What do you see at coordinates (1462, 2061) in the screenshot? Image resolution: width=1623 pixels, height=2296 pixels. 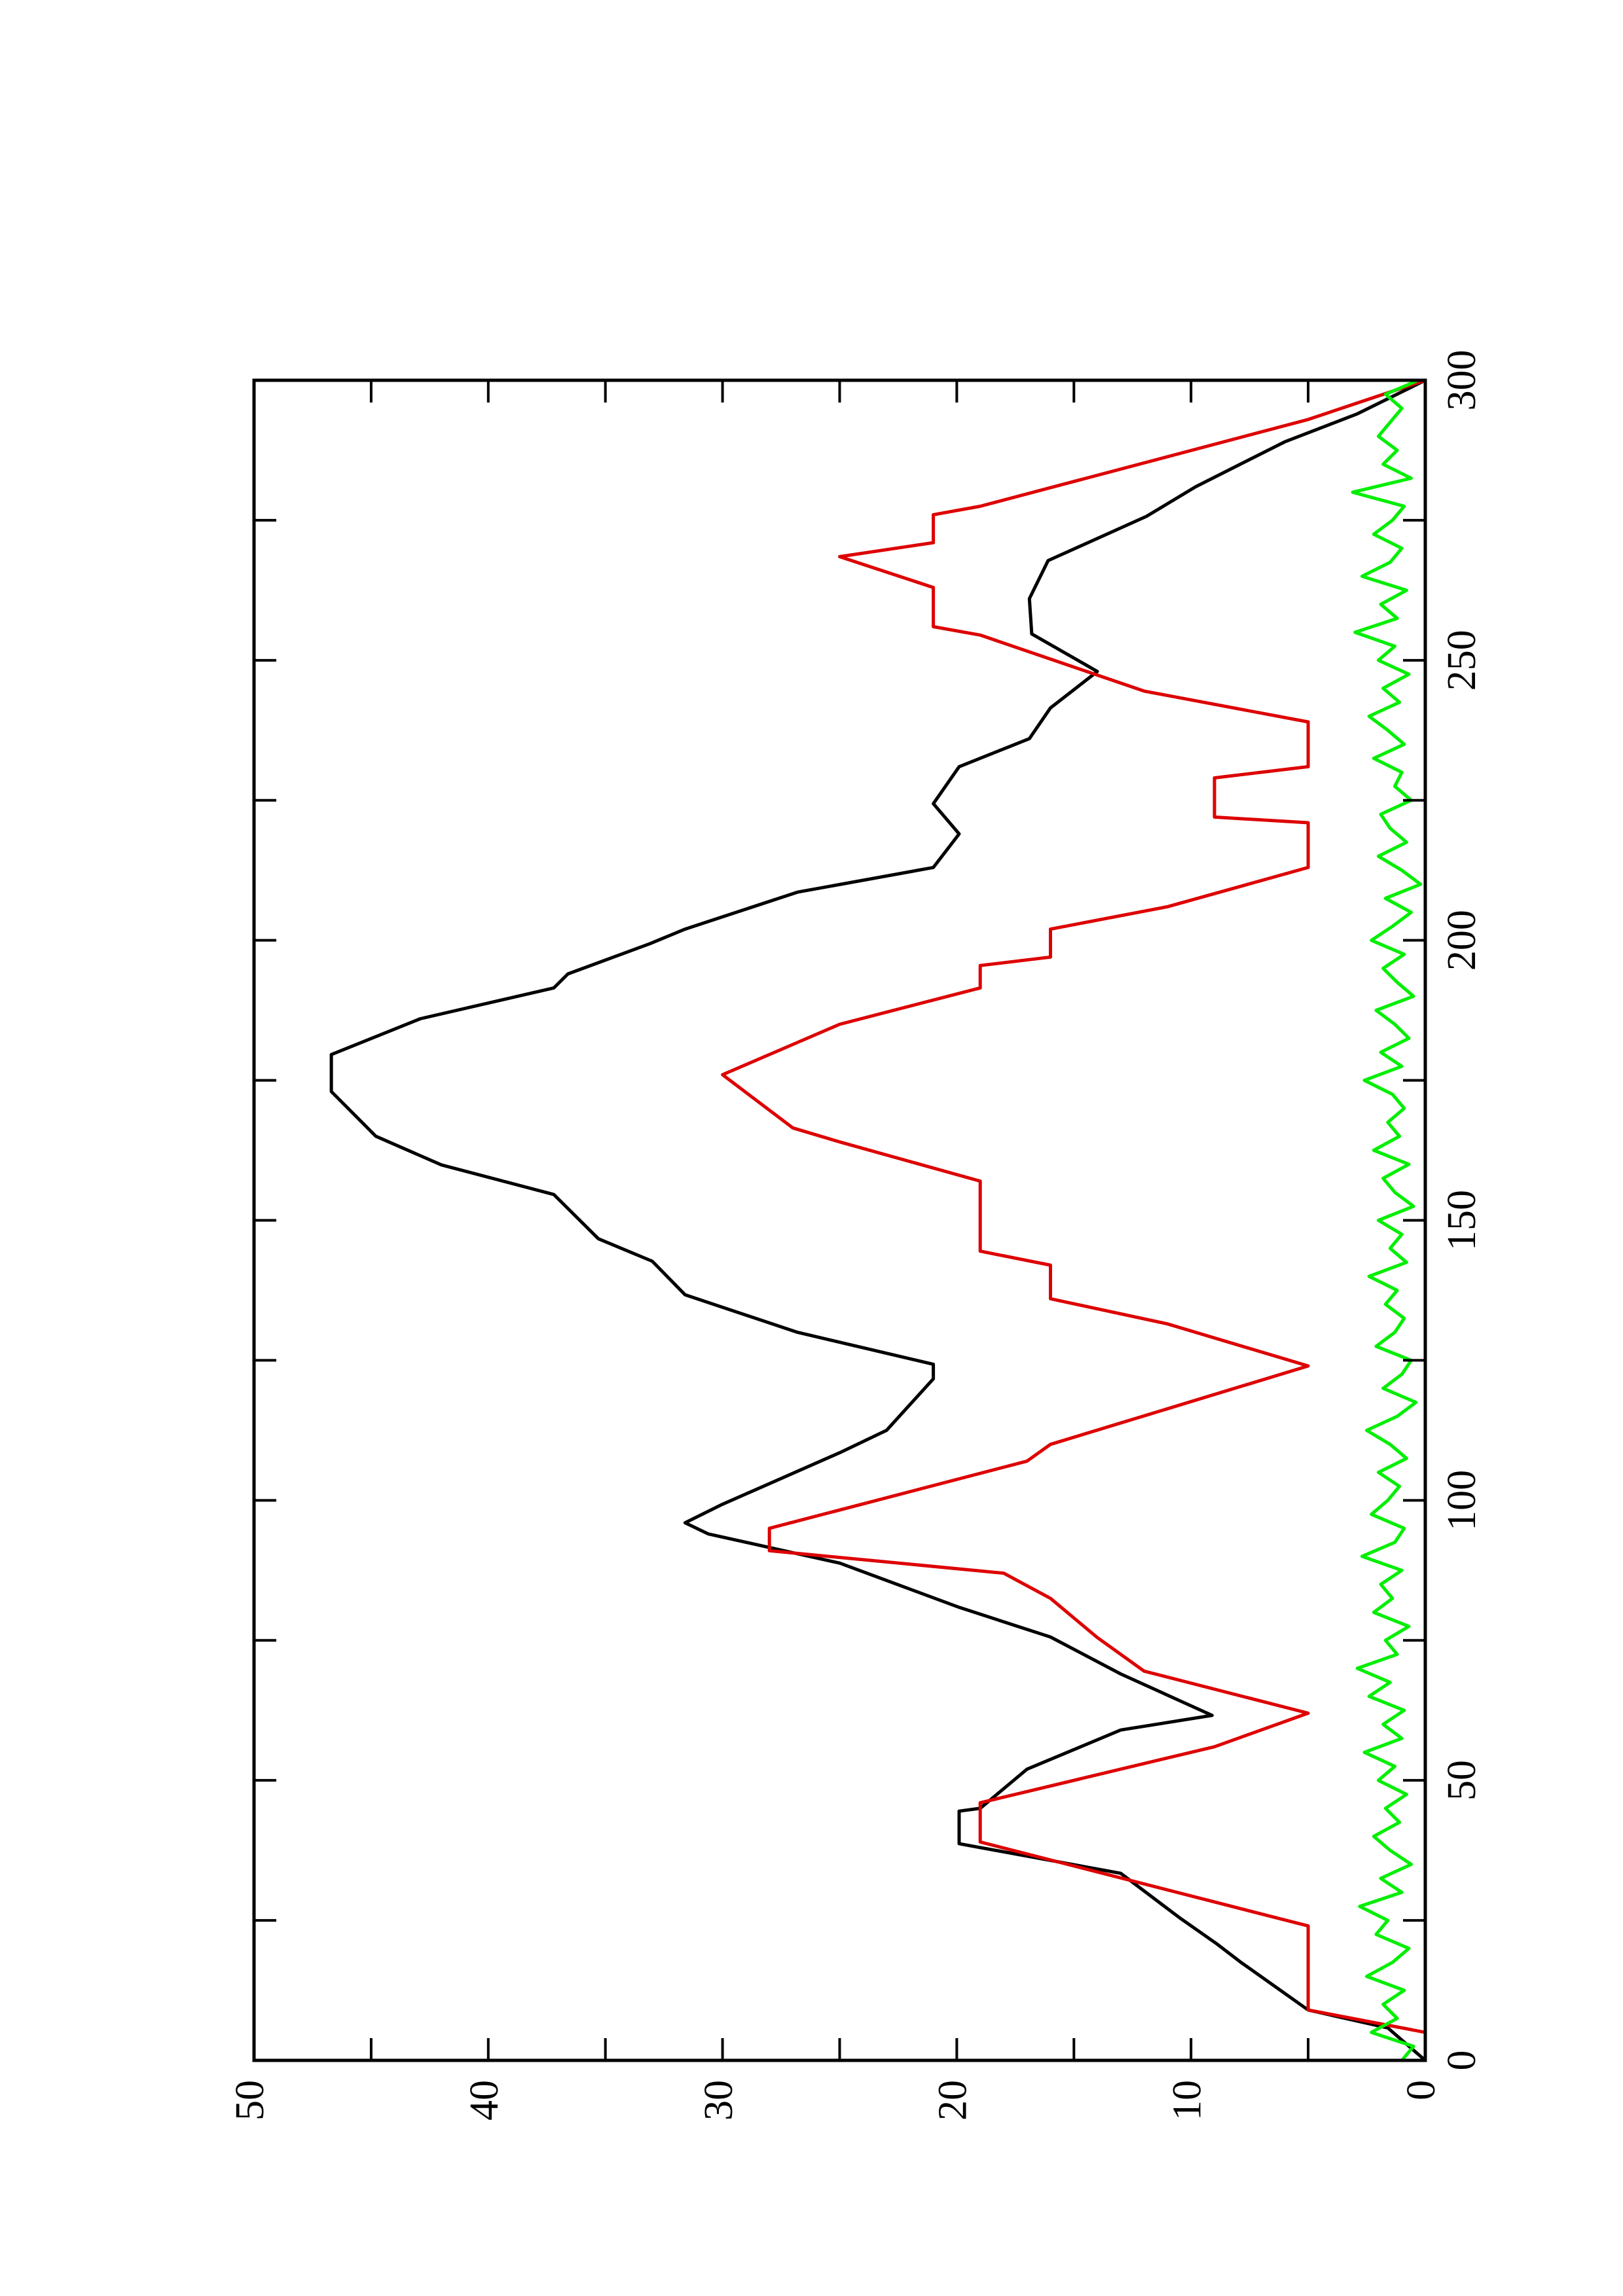 I see `x-tick-label: 0` at bounding box center [1462, 2061].